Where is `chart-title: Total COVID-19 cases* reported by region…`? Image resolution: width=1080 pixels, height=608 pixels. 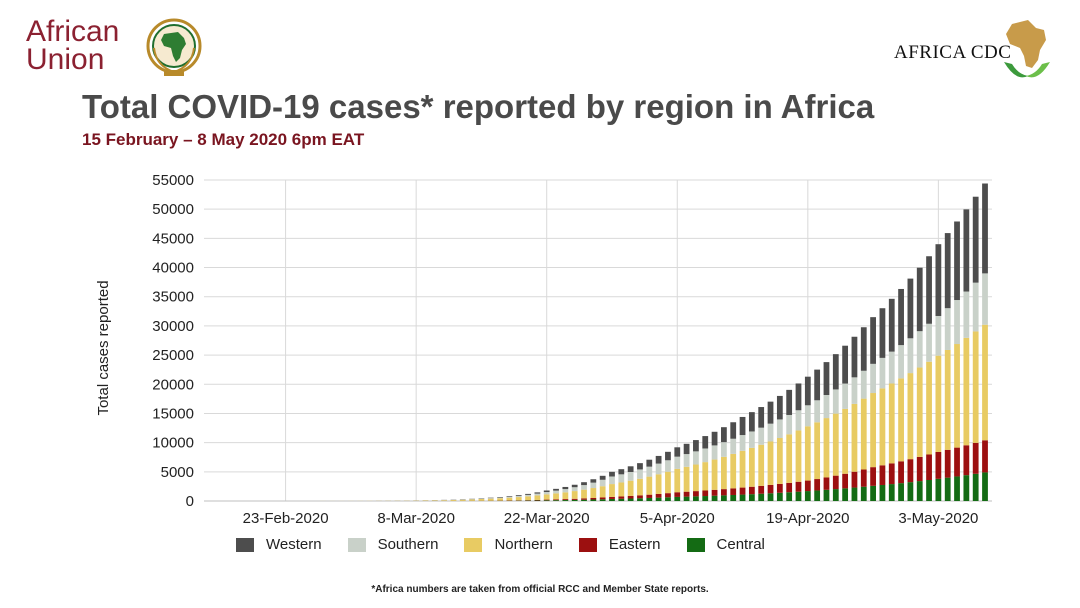
chart-title: Total COVID-19 cases* reported by region… is located at coordinates (478, 106).